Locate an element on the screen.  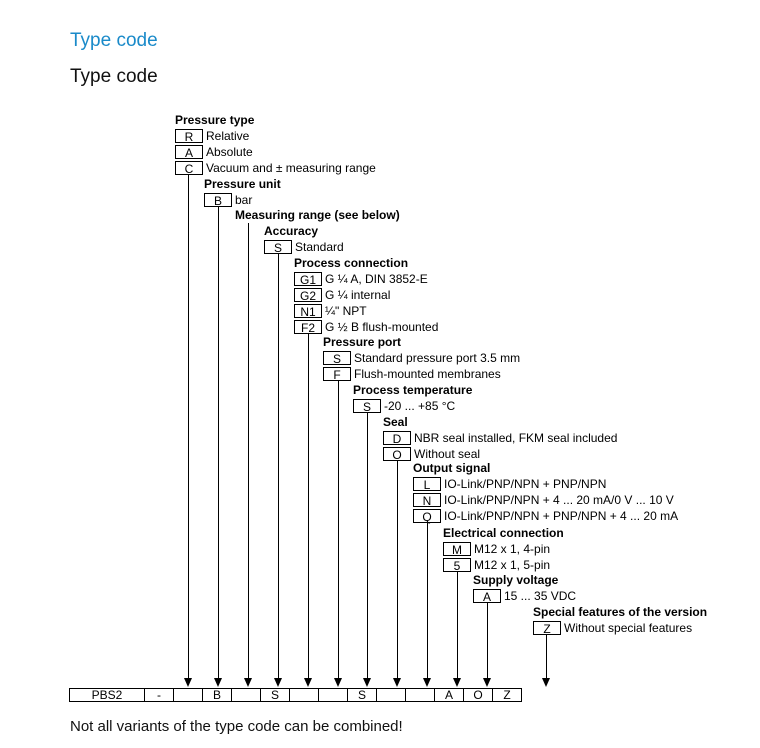
option-code: Z is located at coordinates (547, 628).